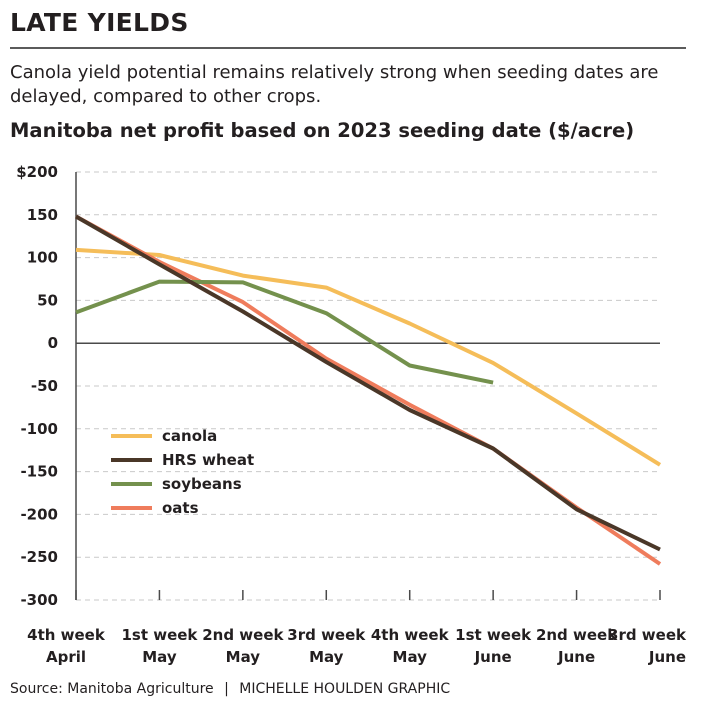 This screenshot has width=707, height=706. I want to click on x-tick-label: 1st week May, so click(159, 646).